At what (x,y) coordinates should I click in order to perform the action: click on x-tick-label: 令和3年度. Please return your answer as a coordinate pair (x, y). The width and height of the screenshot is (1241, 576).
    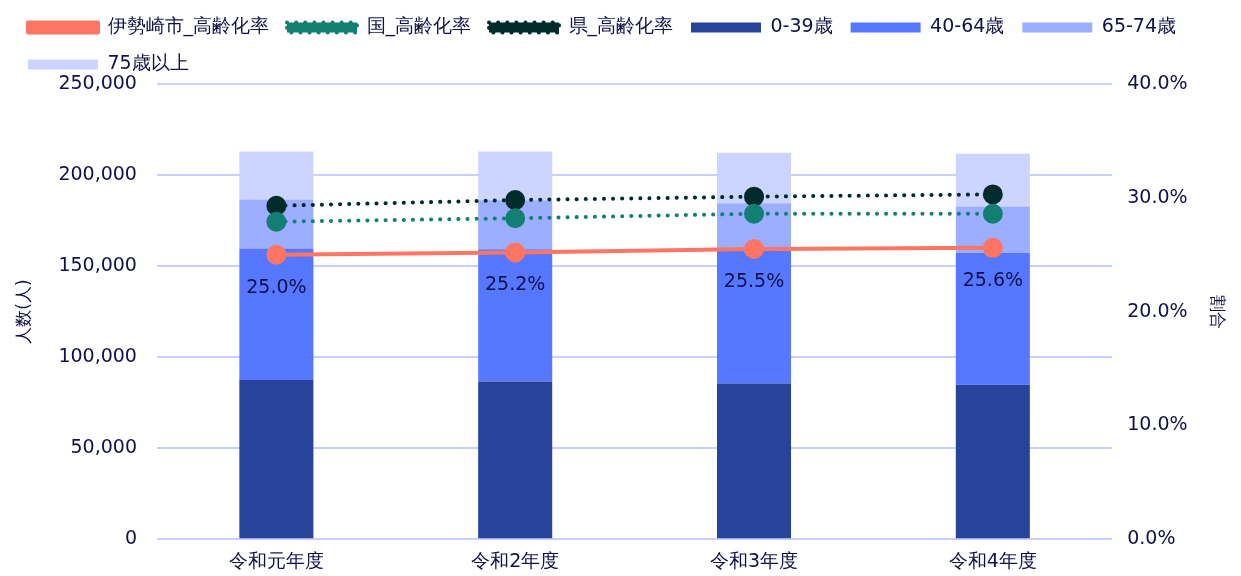
    Looking at the image, I should click on (754, 559).